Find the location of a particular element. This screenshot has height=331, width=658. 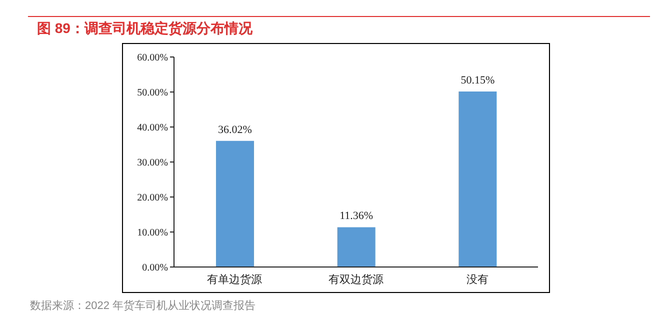

y-tick-label: 20.00% is located at coordinates (152, 198).